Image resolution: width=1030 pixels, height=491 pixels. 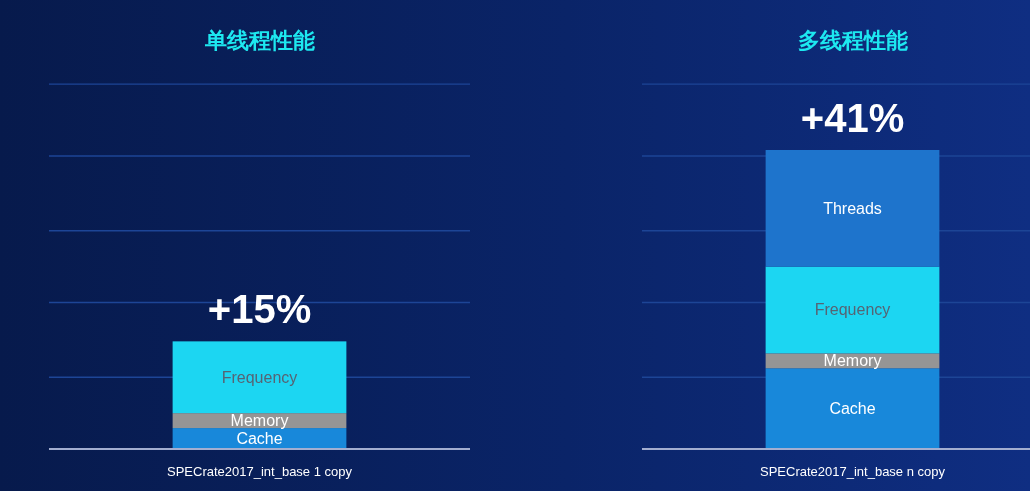 I want to click on x-tick-label: SPECrate2017_int_base n copy, so click(x=852, y=471).